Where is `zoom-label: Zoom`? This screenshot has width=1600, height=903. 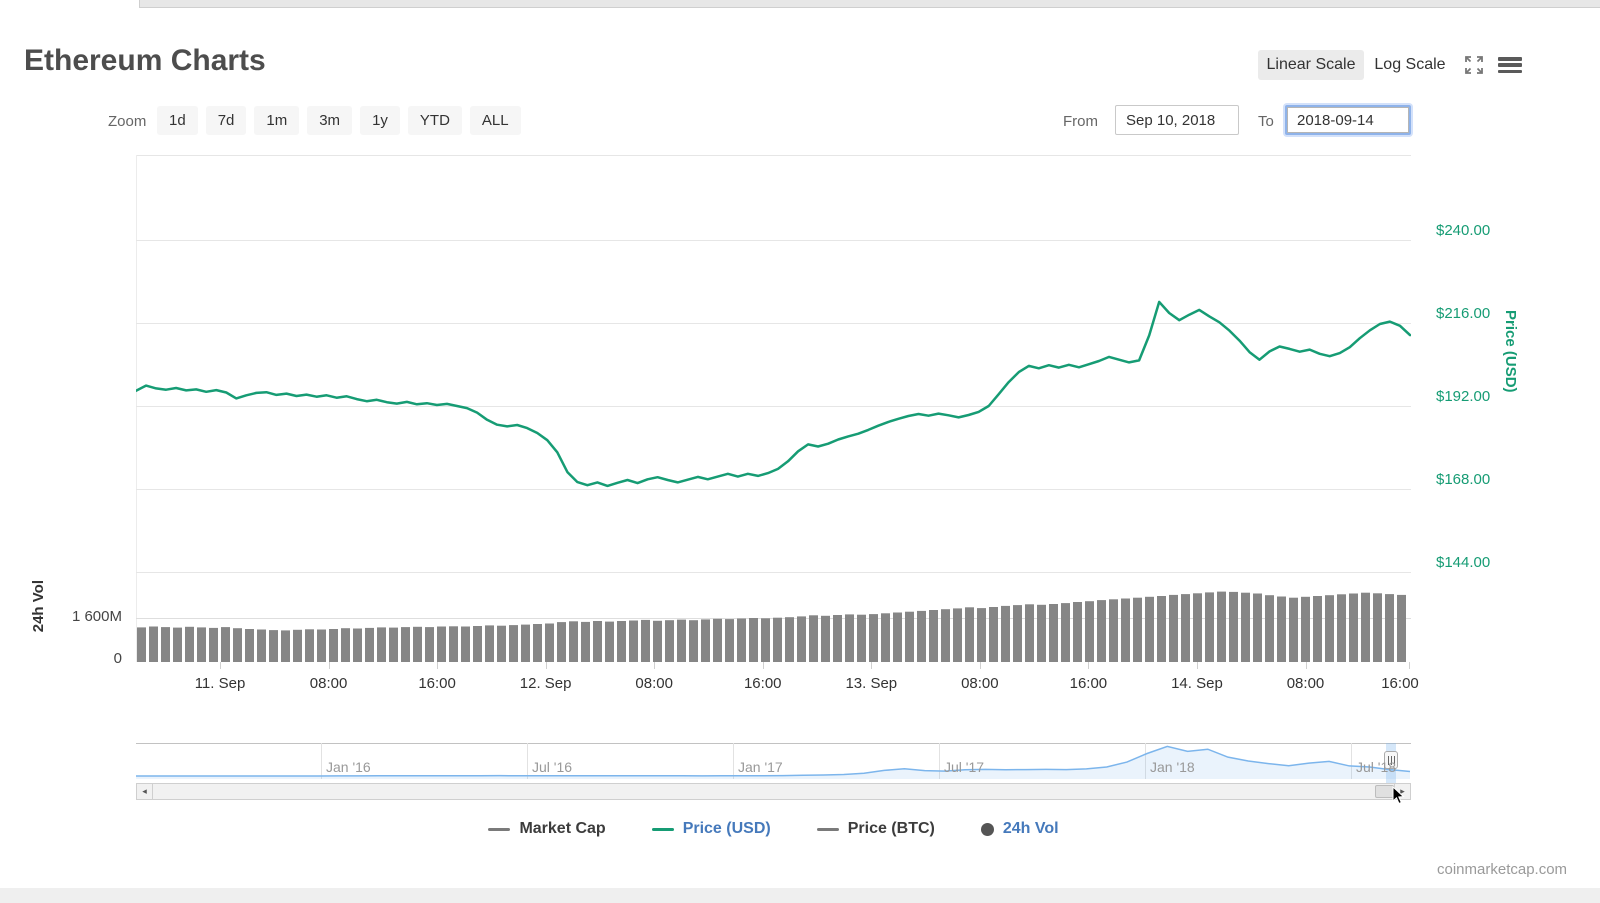
zoom-label: Zoom is located at coordinates (127, 121).